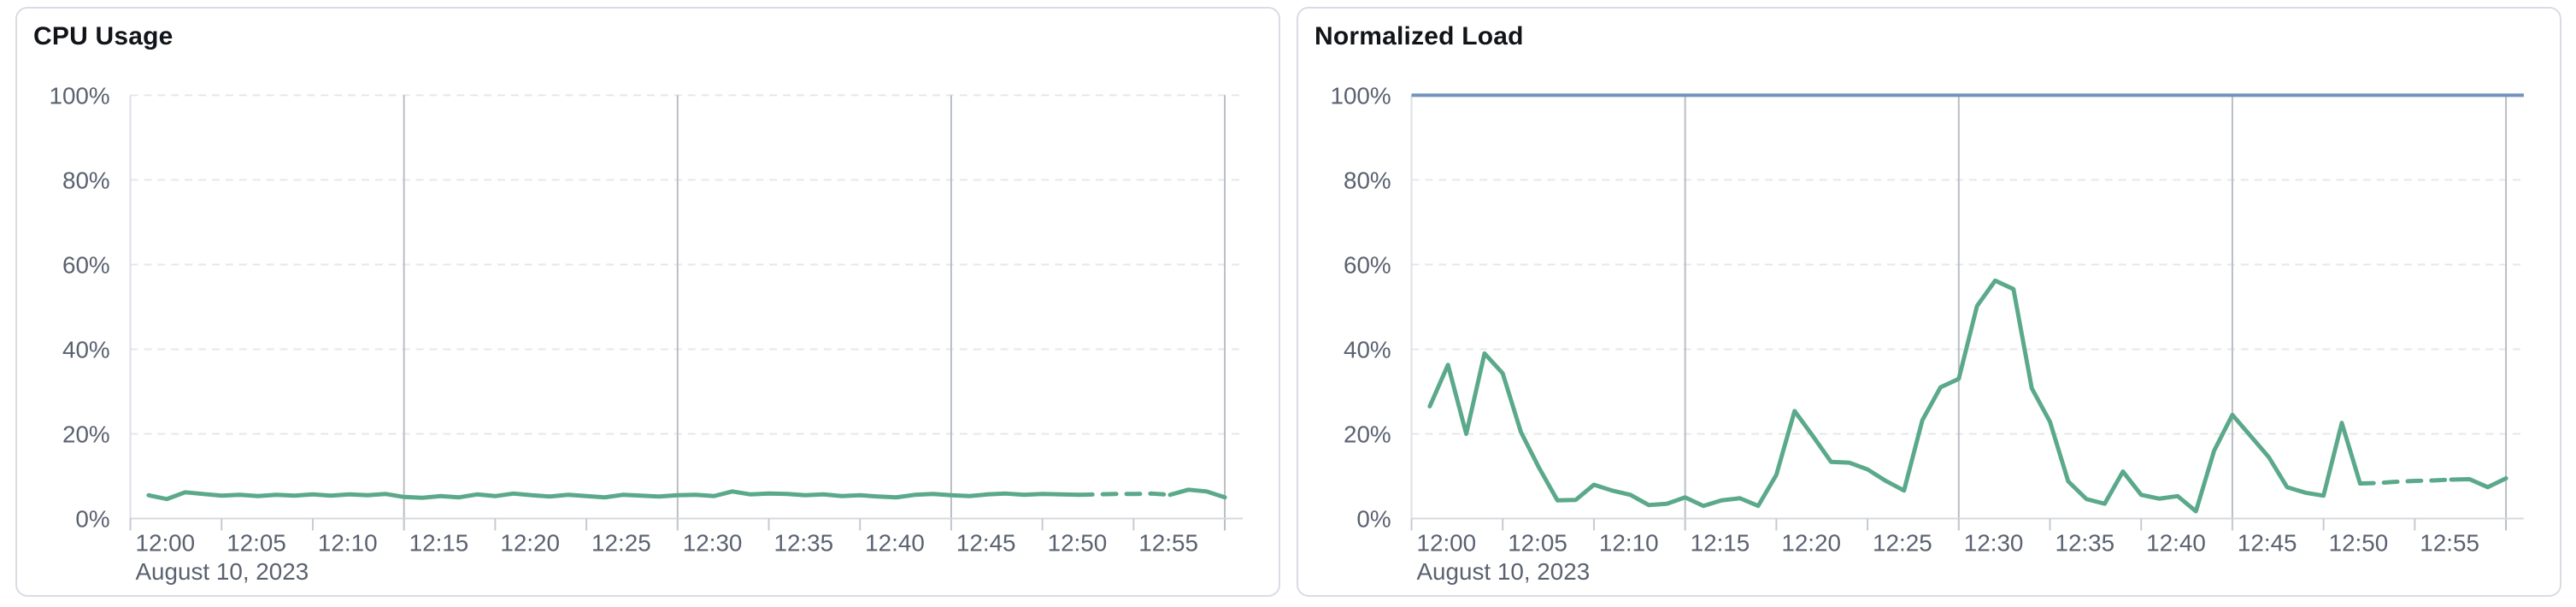 This screenshot has height=607, width=2576. Describe the element at coordinates (2405, 481) in the screenshot. I see `normalized-load-series-line-dashed` at that location.